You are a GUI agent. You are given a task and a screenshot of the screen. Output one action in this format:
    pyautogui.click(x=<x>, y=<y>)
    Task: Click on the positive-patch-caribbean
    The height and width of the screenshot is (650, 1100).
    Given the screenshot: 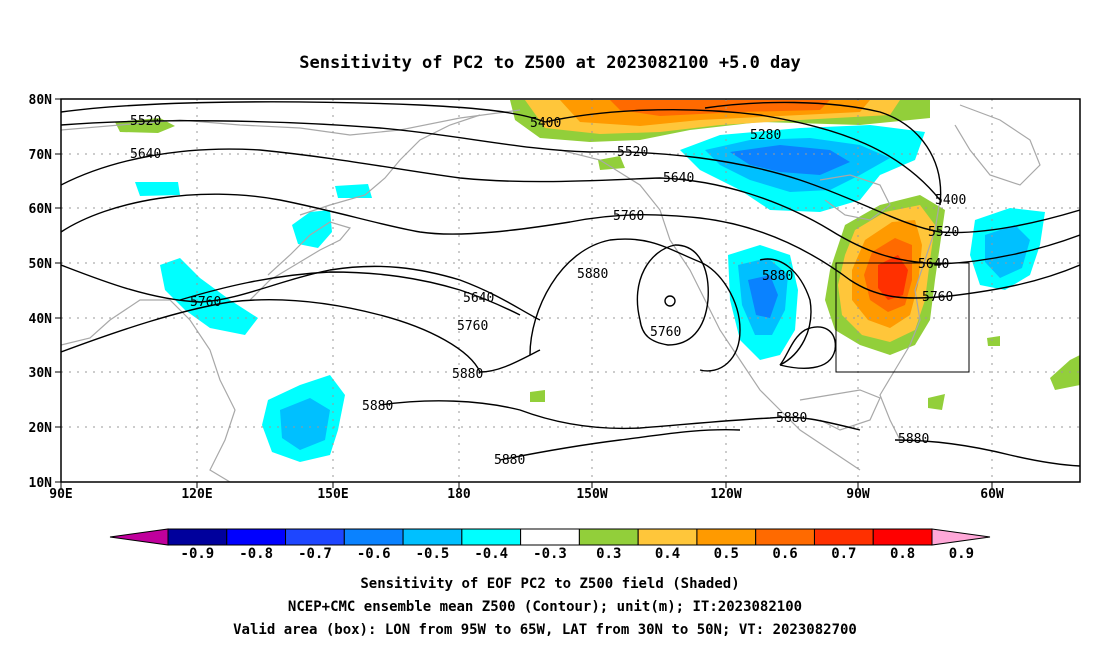 What is the action you would take?
    pyautogui.click(x=936, y=402)
    